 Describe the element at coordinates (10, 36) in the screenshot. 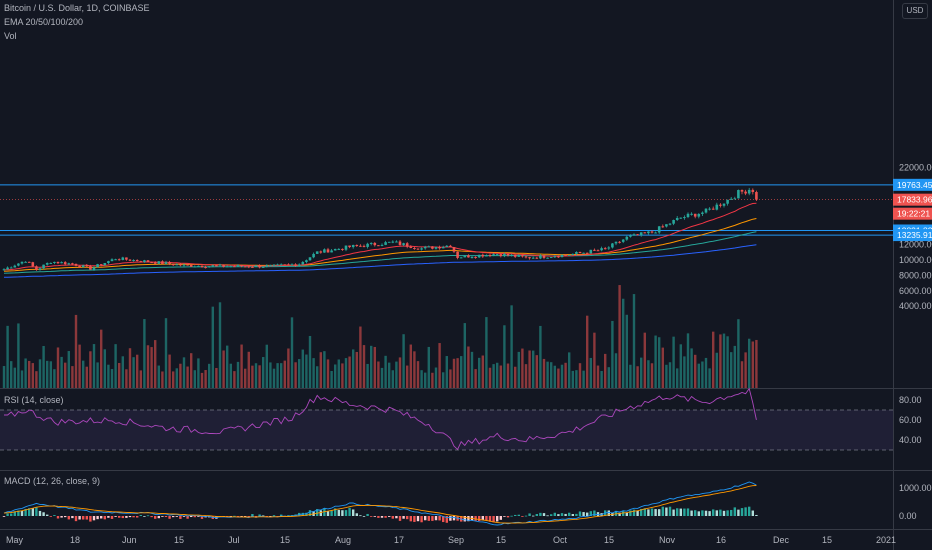

I see `legend-vol: Vol` at that location.